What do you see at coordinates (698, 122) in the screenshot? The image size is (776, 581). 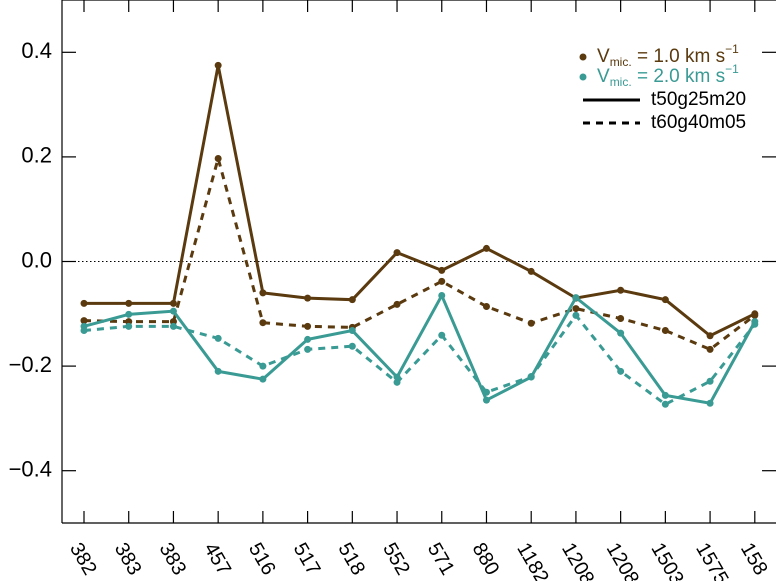 I see `legend-label: t60g40m05` at bounding box center [698, 122].